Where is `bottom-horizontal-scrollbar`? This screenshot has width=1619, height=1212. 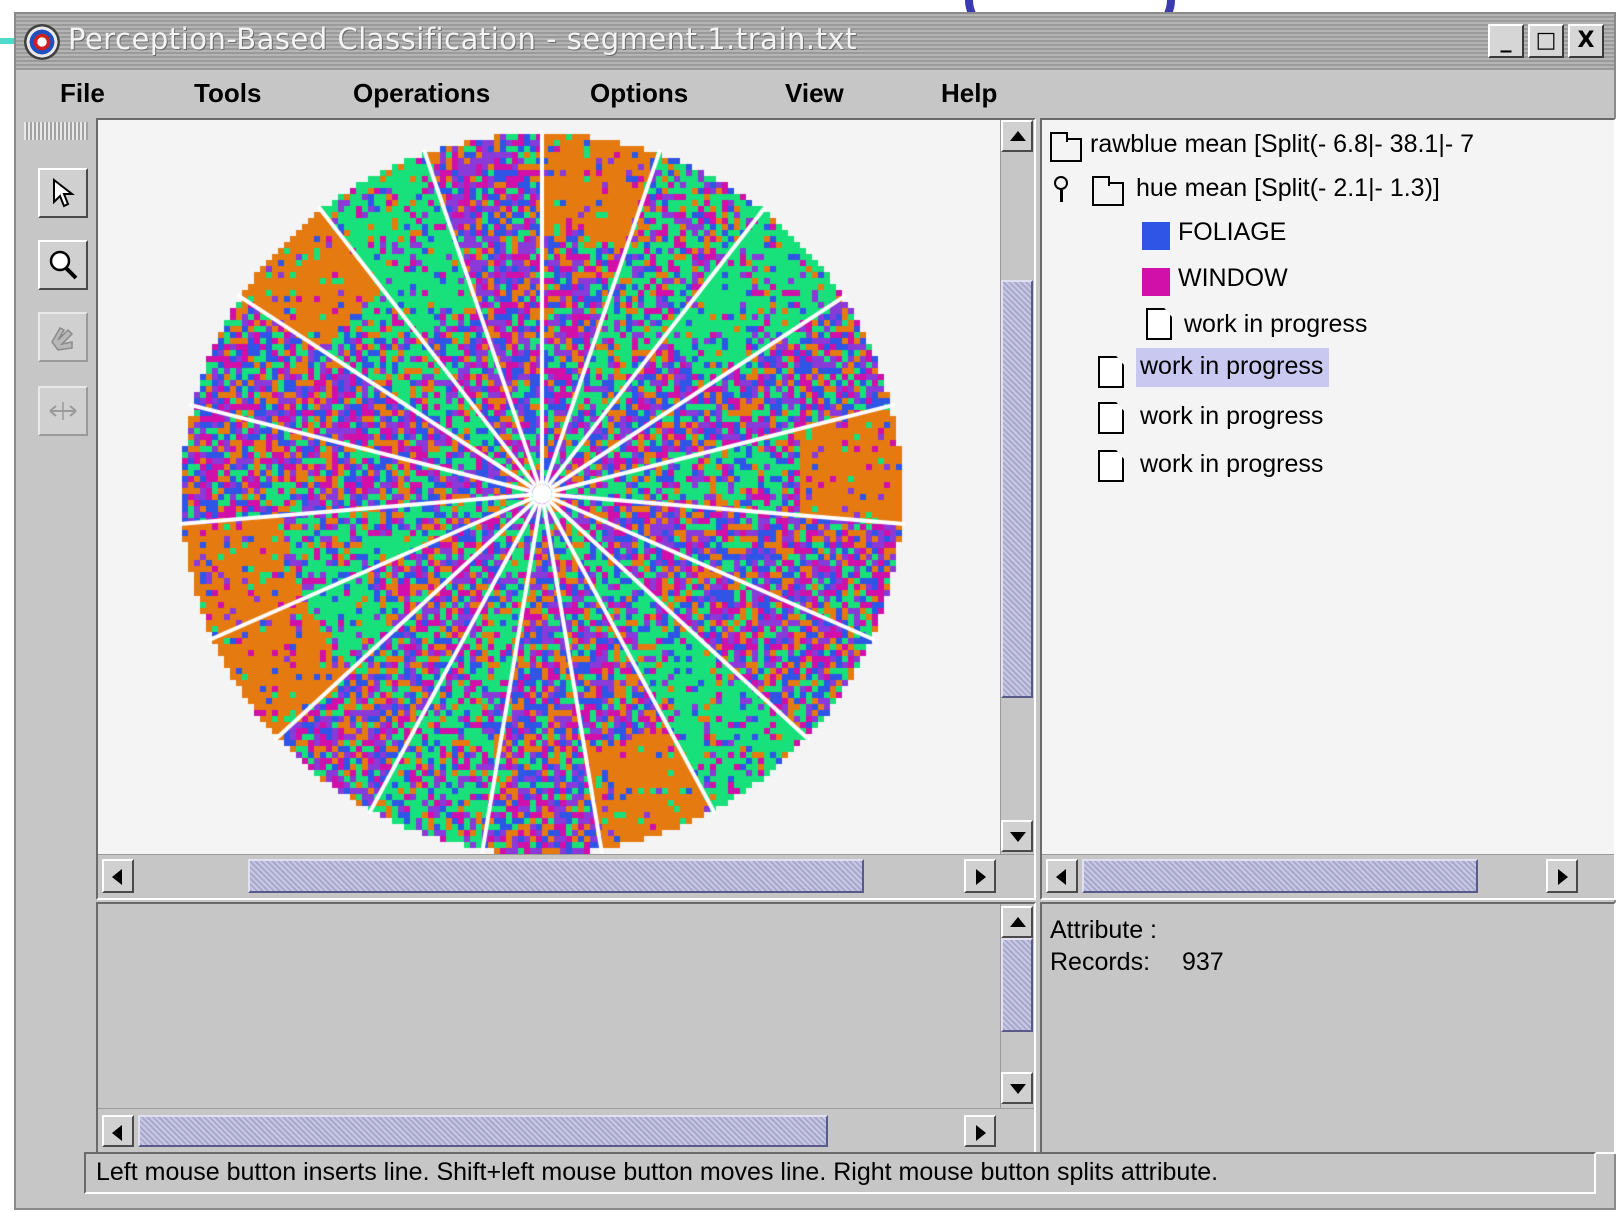
bottom-horizontal-scrollbar is located at coordinates (566, 1130).